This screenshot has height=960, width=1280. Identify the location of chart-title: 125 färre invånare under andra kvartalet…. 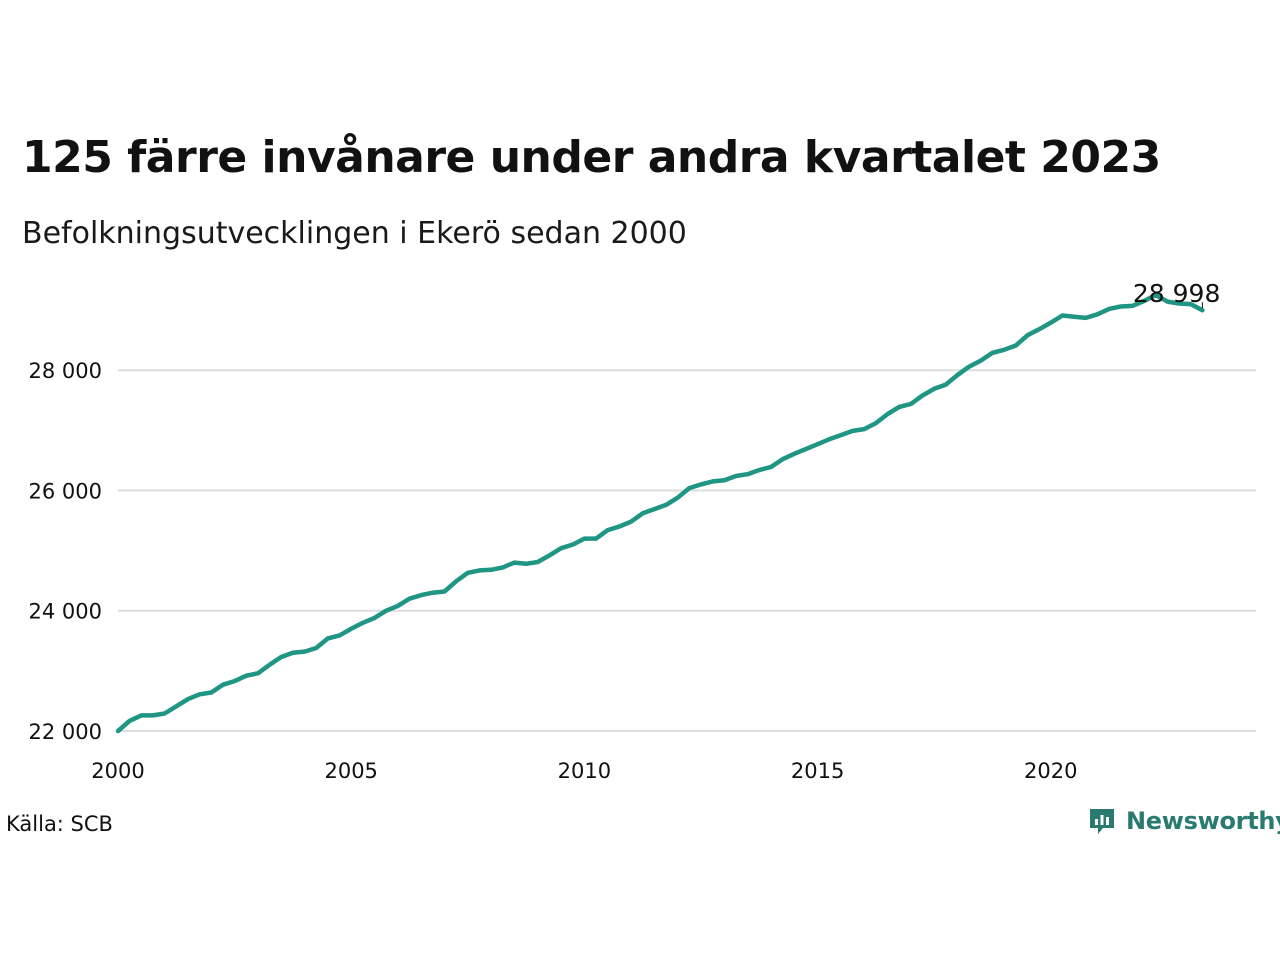
(591, 157).